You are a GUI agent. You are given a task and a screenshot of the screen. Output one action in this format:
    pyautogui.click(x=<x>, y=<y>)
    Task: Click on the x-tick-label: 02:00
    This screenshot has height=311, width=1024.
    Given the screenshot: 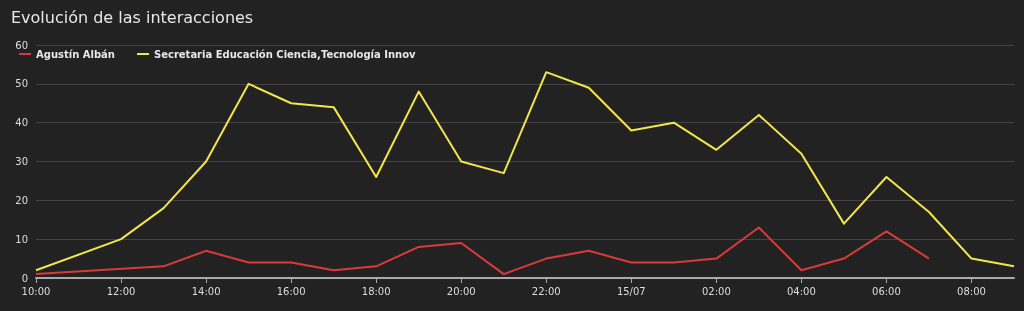 What is the action you would take?
    pyautogui.click(x=716, y=291)
    